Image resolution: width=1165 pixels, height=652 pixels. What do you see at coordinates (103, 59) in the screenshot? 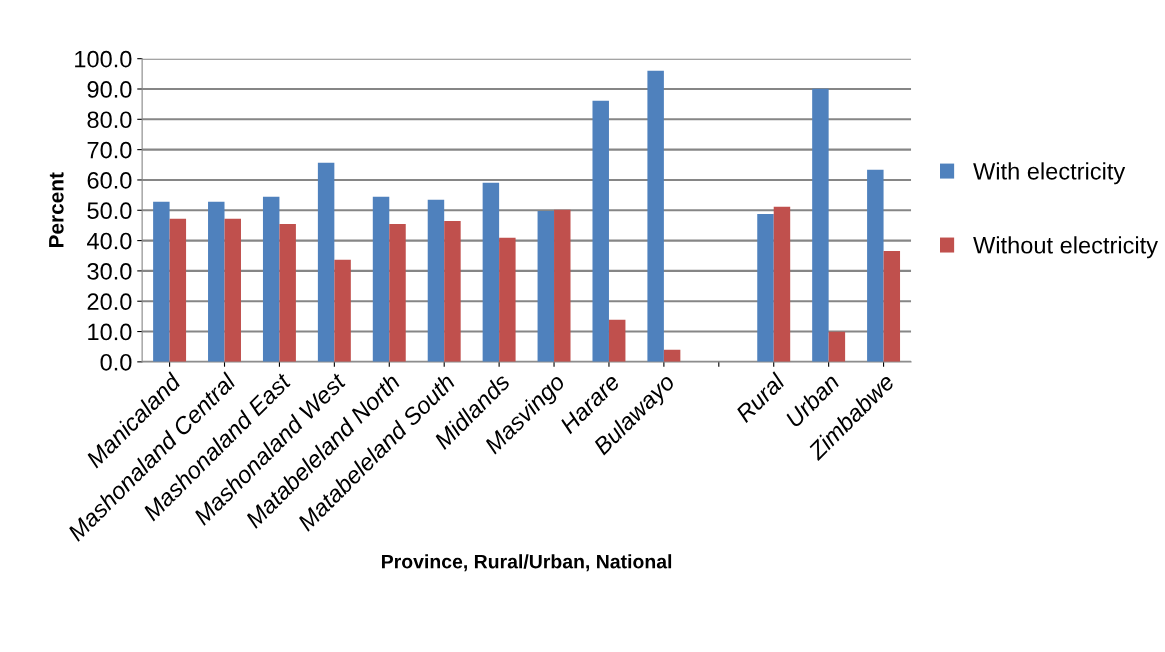
I see `y-tick-label: 100.0` at bounding box center [103, 59].